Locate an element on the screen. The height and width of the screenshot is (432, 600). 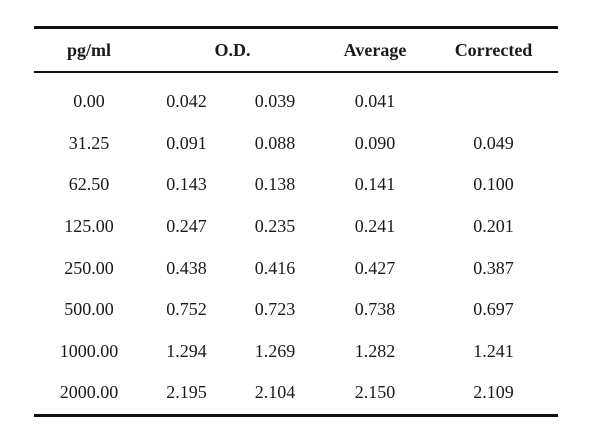
cell-od2: 0.416 is located at coordinates (275, 267).